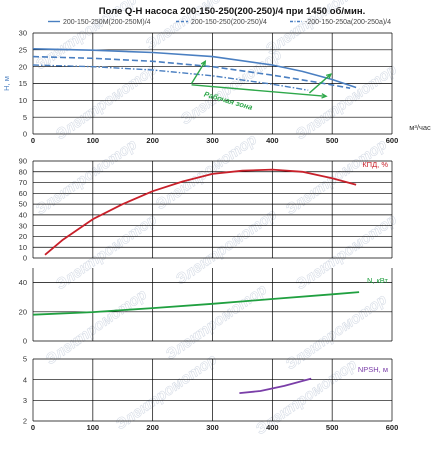 This screenshot has width=438, height=450. What do you see at coordinates (378, 280) in the screenshot?
I see `series-label-power: N, кВт` at bounding box center [378, 280].